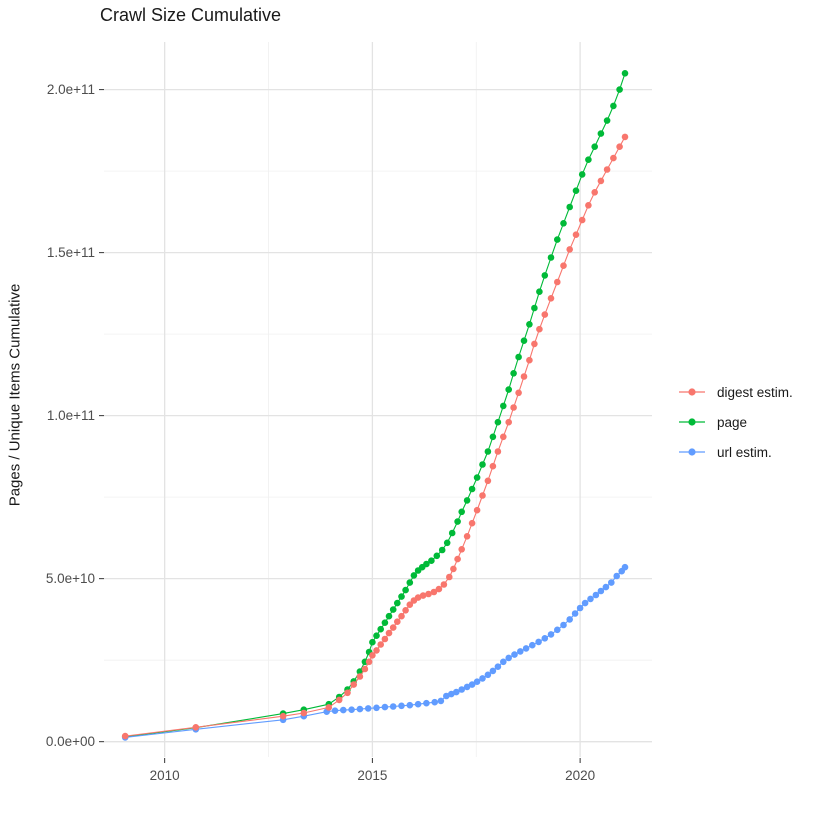 This screenshot has width=826, height=827. What do you see at coordinates (191, 15) in the screenshot?
I see `chart-title: Crawl Size Cumulative` at bounding box center [191, 15].